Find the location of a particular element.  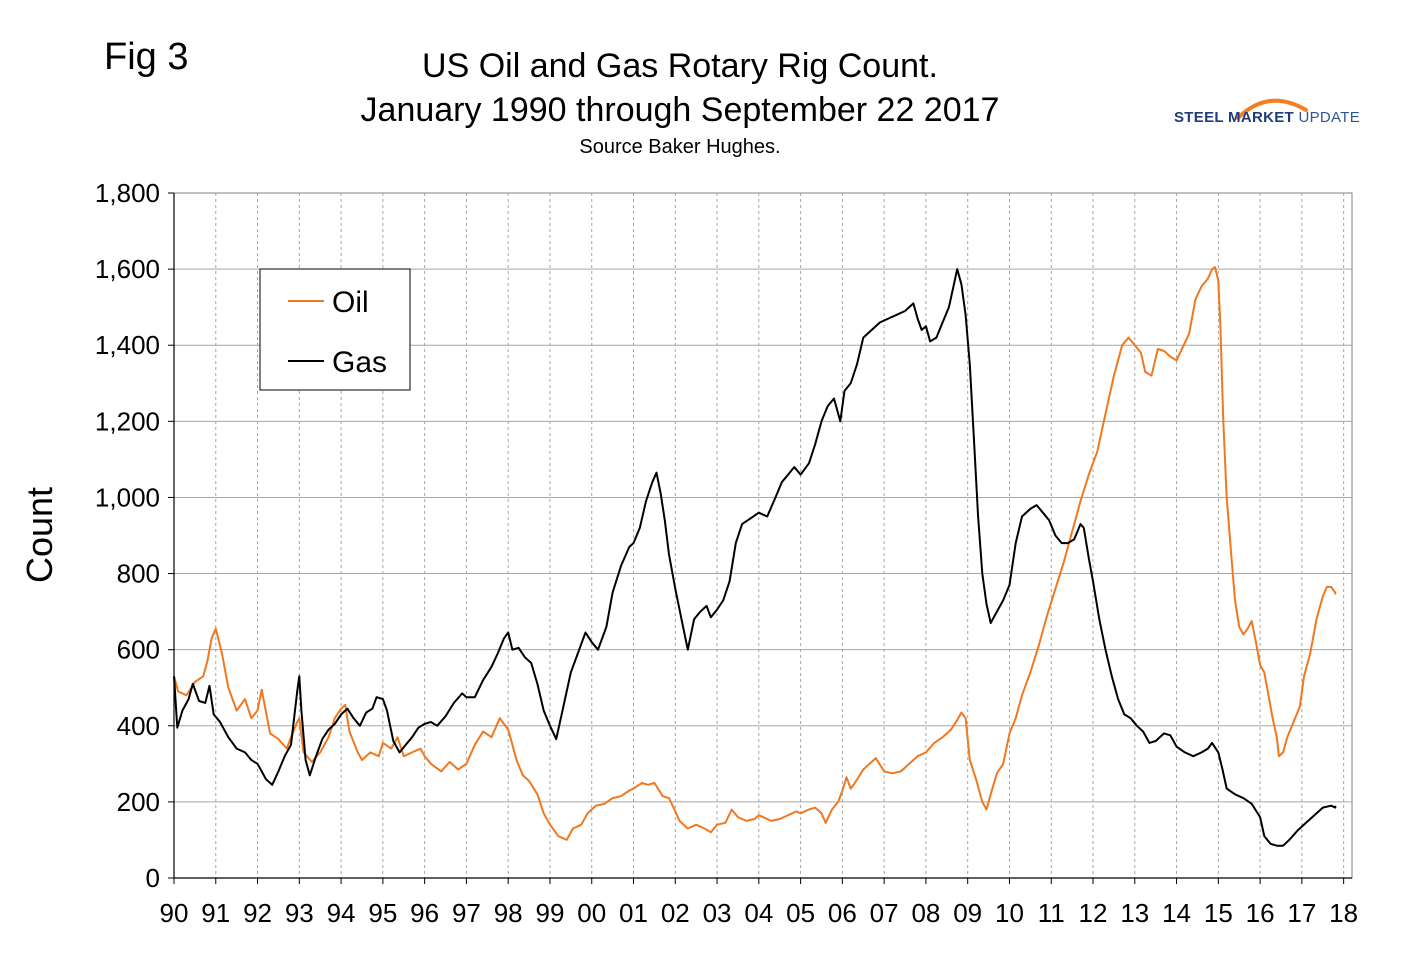

x-tick-label: 02 is located at coordinates (675, 913).